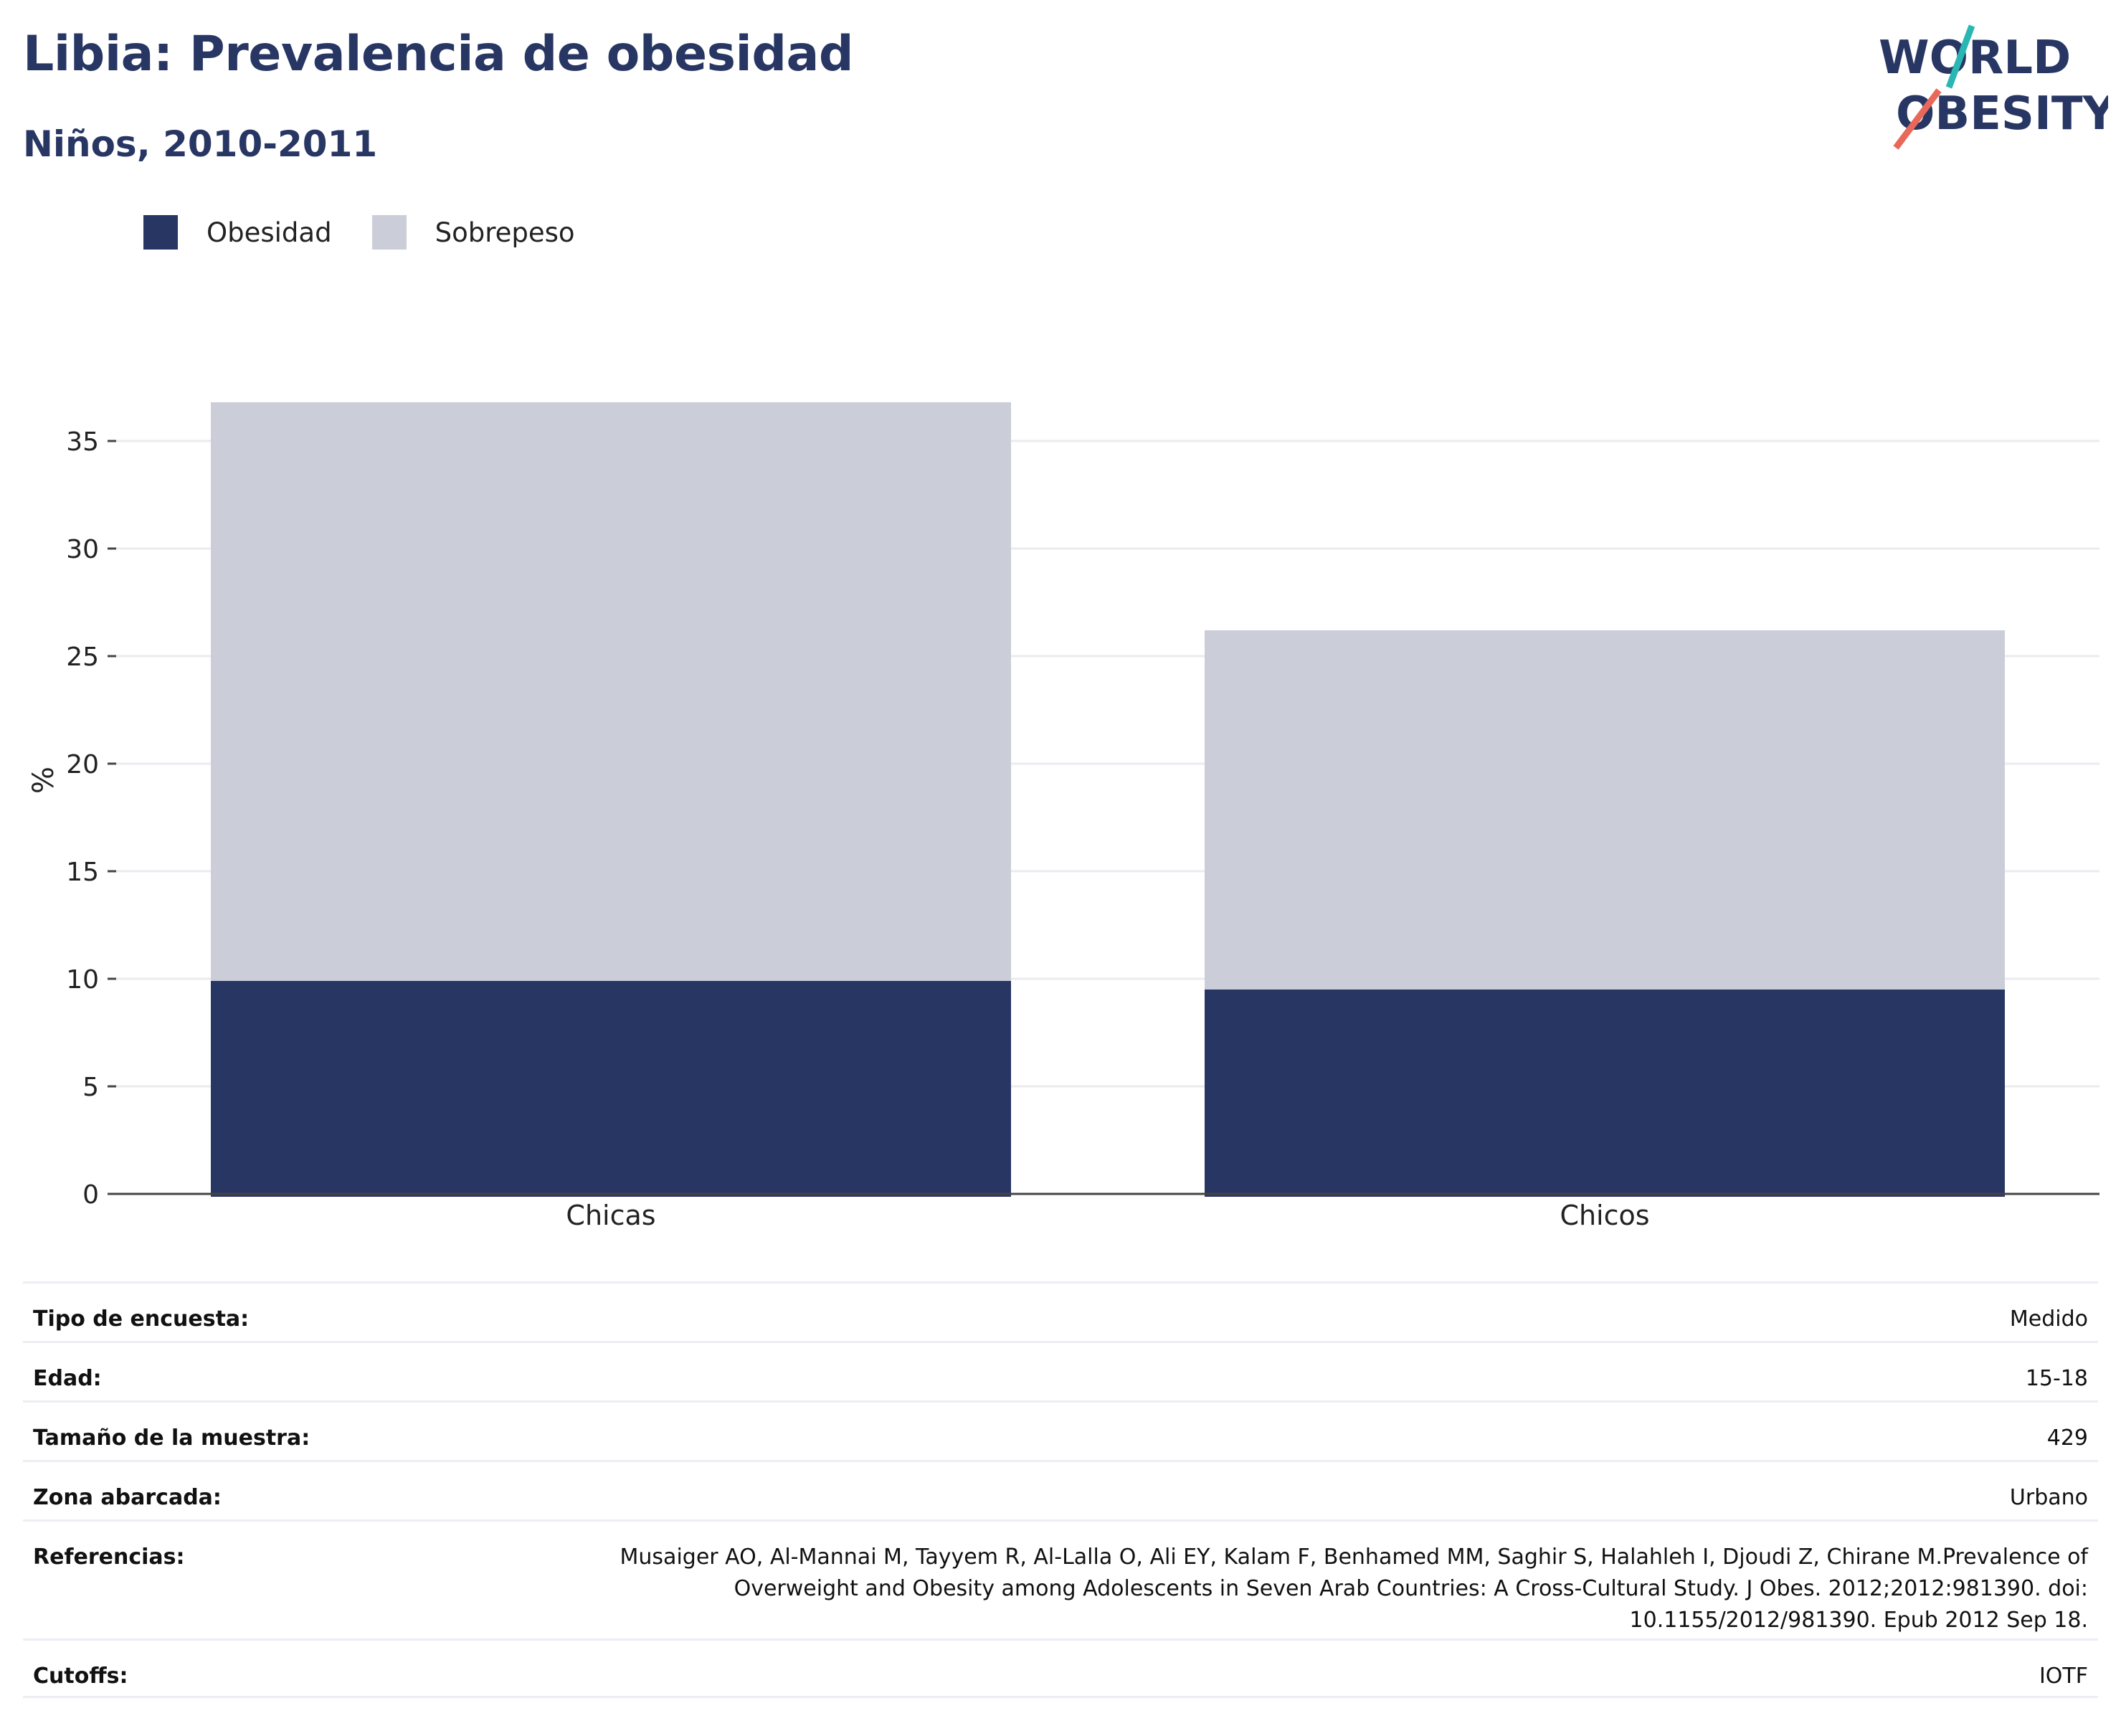  I want to click on chart-subtitle: Niños, 2010-2011, so click(200, 144).